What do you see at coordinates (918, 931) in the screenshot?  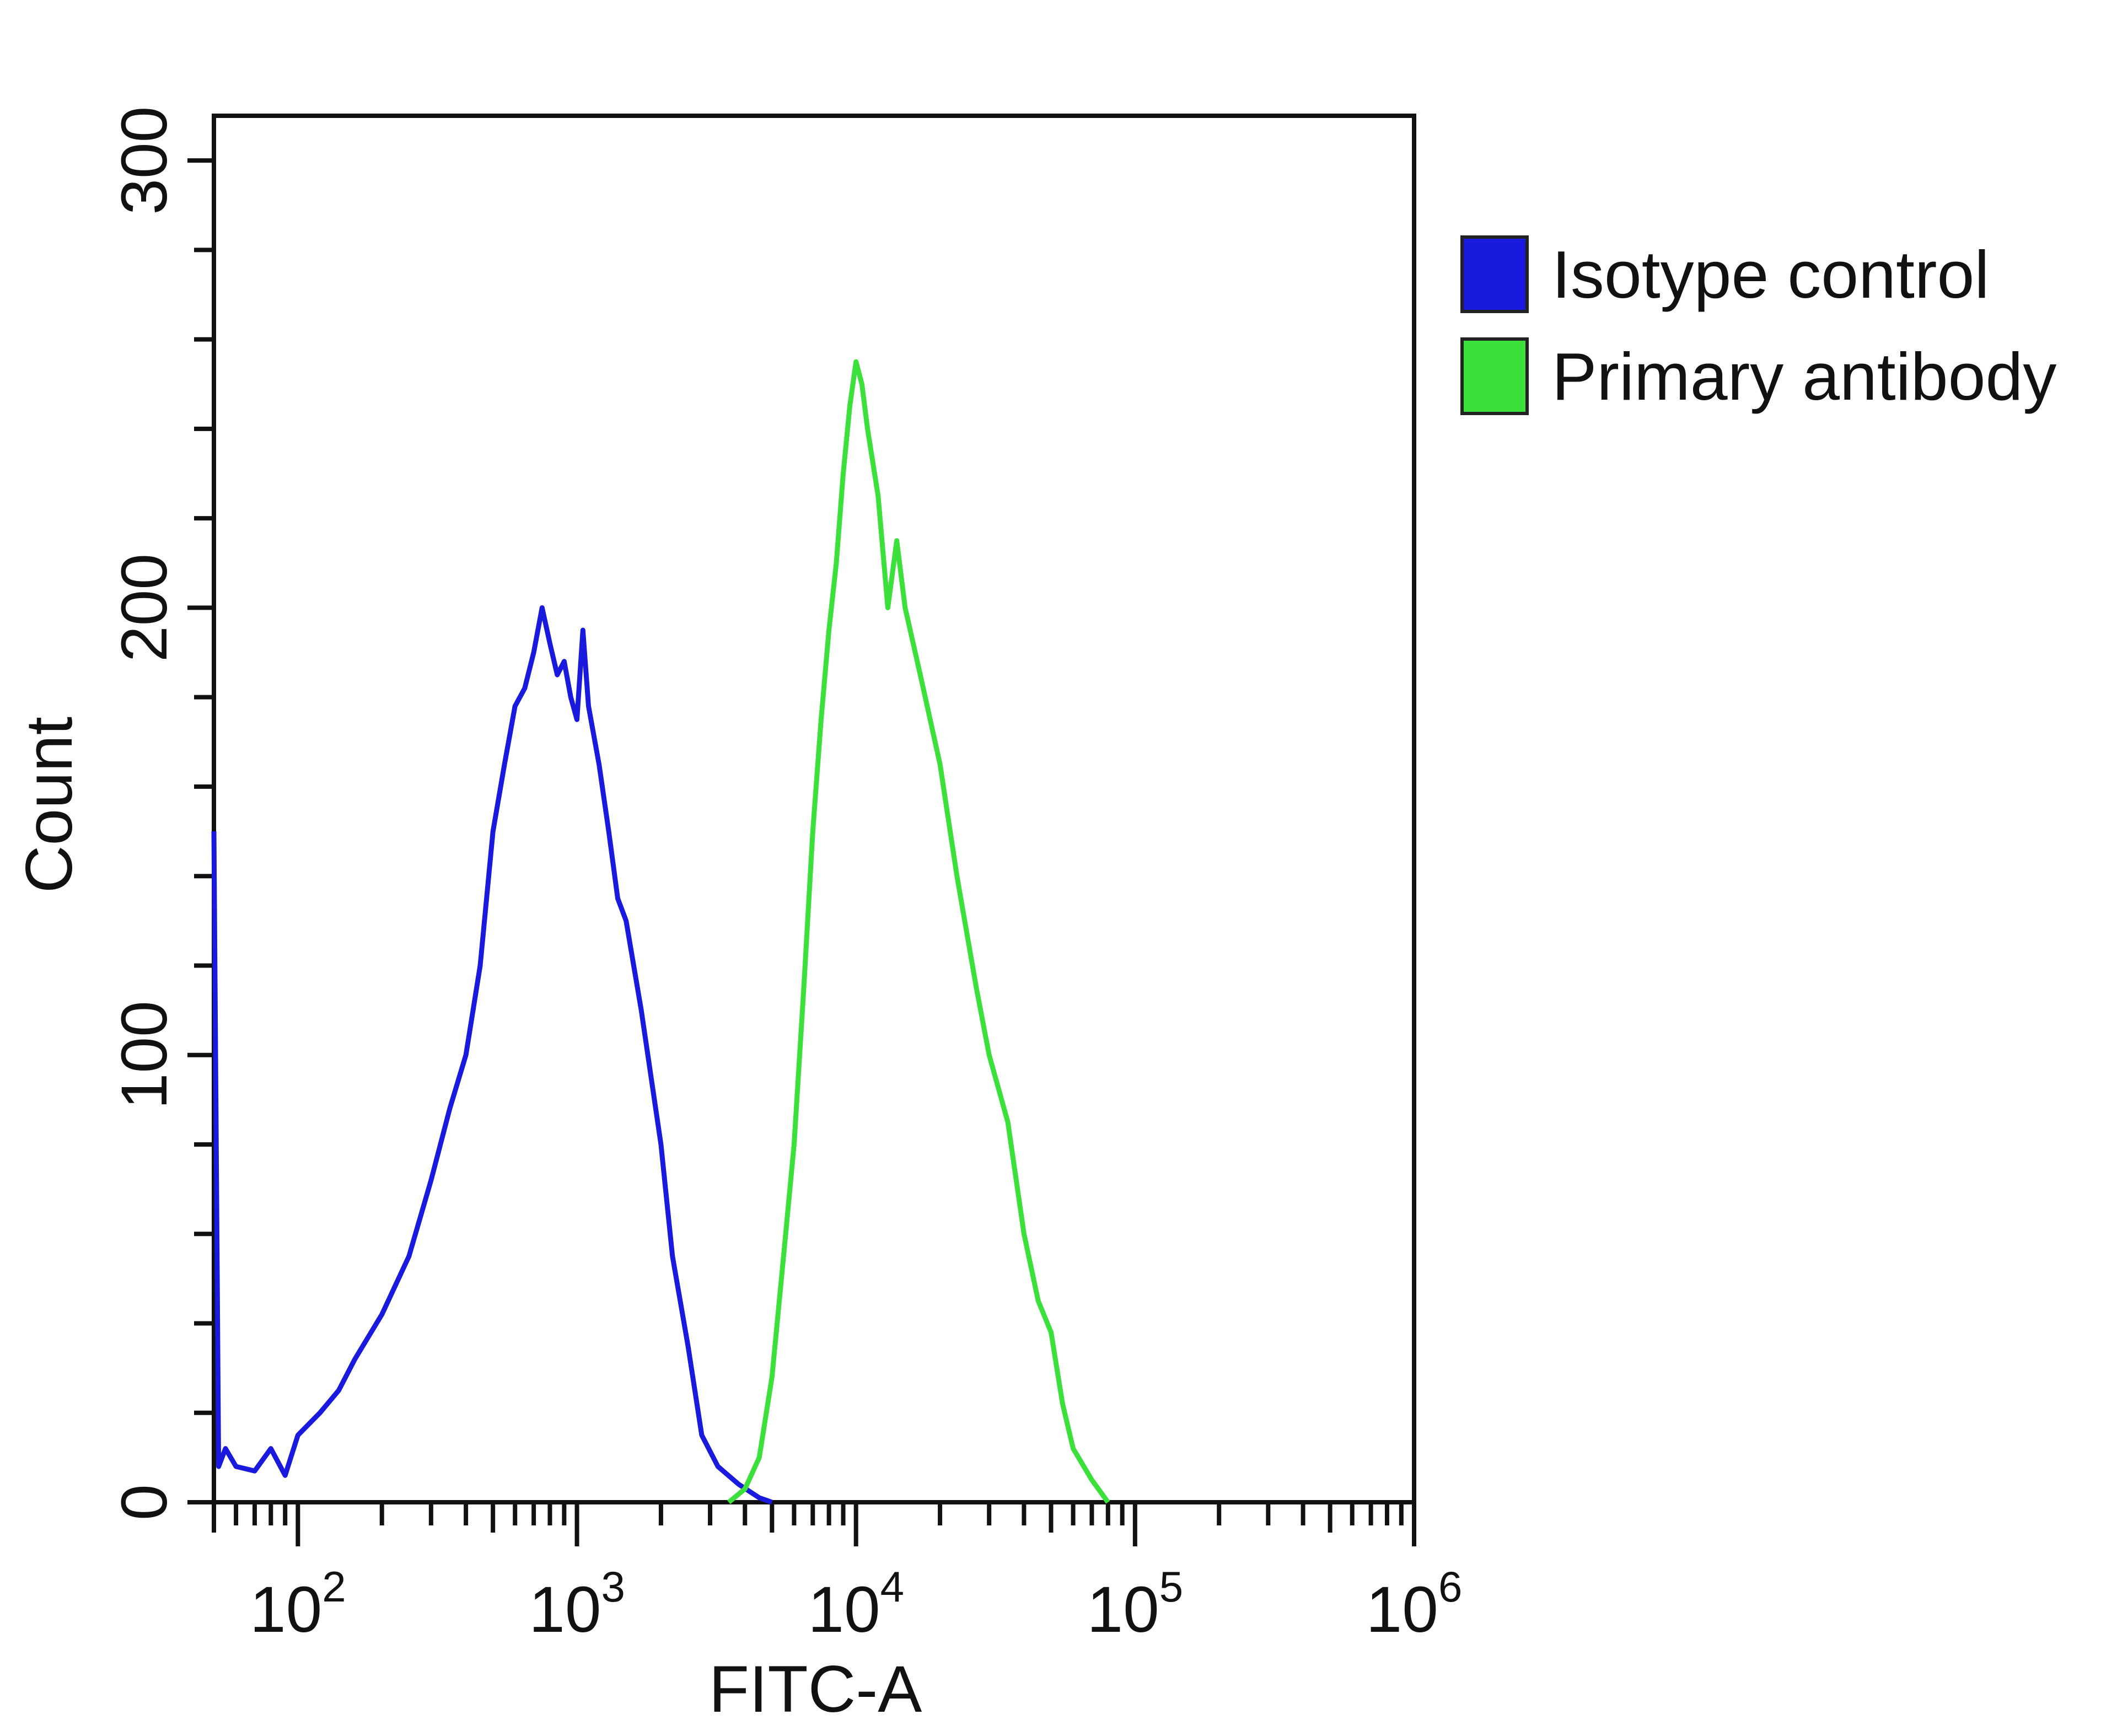 I see `series-line-primary-antibody` at bounding box center [918, 931].